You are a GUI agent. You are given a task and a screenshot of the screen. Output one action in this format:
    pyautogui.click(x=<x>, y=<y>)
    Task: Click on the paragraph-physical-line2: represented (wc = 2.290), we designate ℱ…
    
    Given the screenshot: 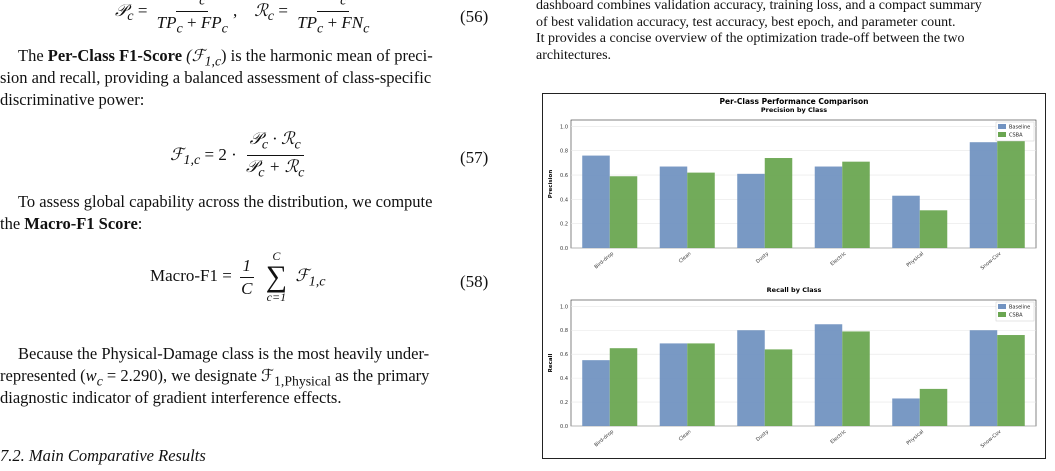 What is the action you would take?
    pyautogui.click(x=215, y=377)
    